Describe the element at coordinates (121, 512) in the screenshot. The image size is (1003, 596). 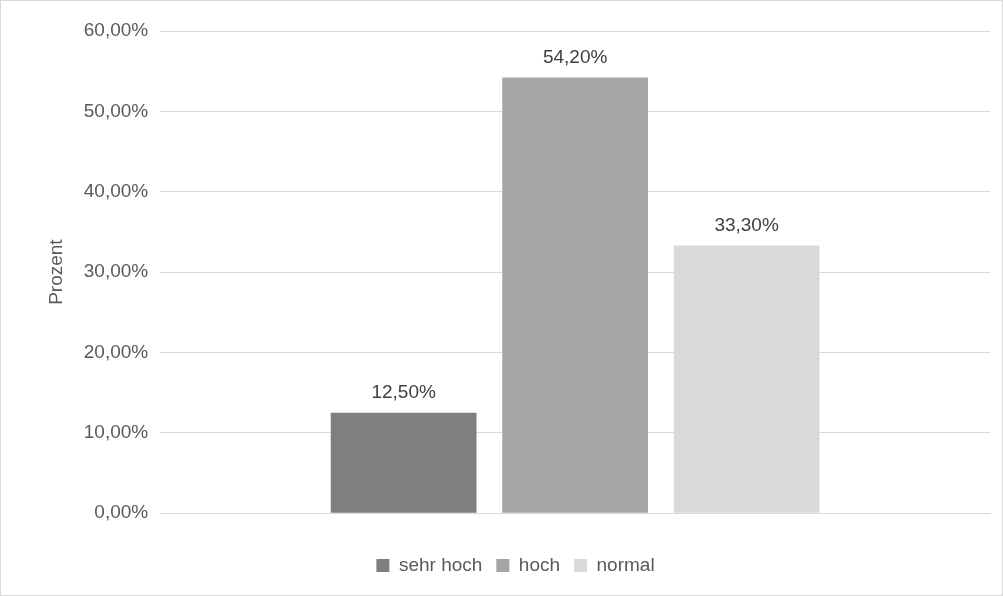
I see `y-tick-label: 0,00%` at that location.